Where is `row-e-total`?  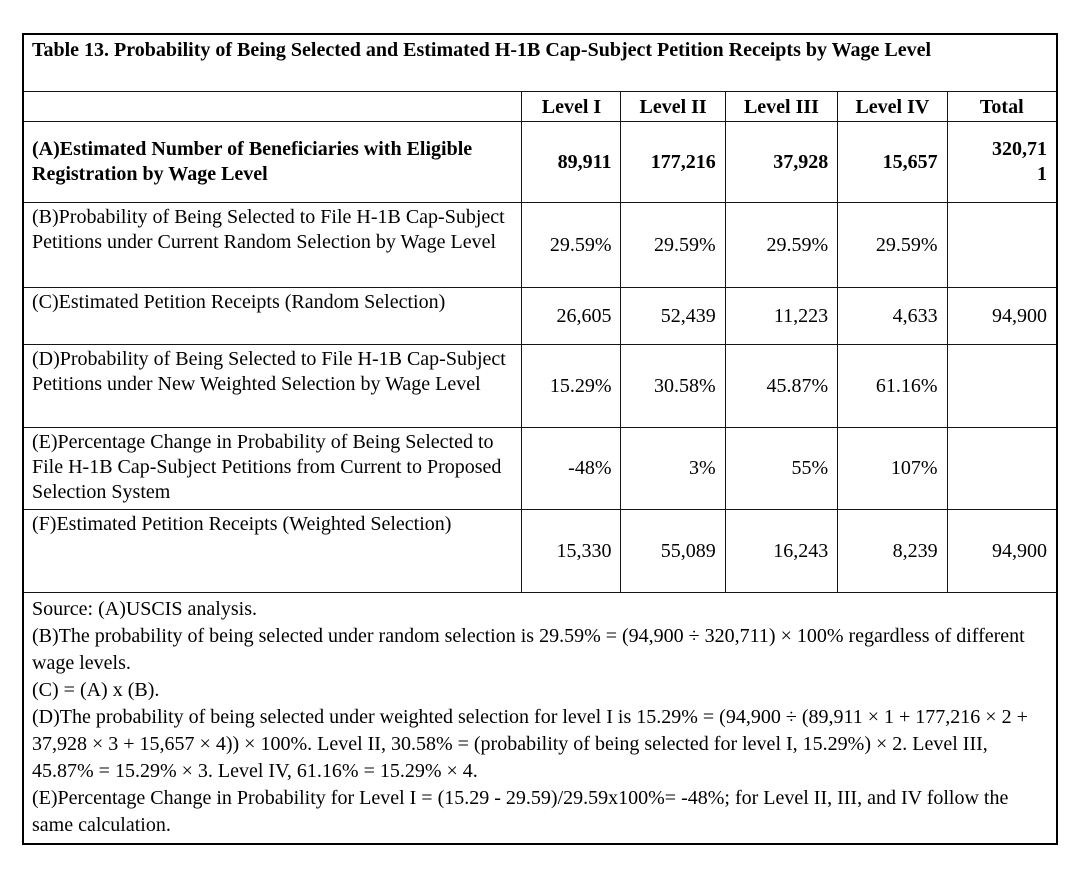 row-e-total is located at coordinates (1001, 468).